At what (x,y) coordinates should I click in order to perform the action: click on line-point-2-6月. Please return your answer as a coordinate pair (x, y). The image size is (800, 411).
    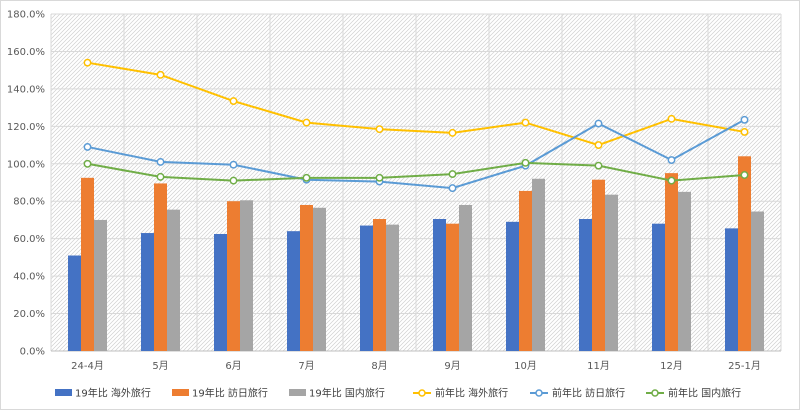
    Looking at the image, I should click on (233, 164).